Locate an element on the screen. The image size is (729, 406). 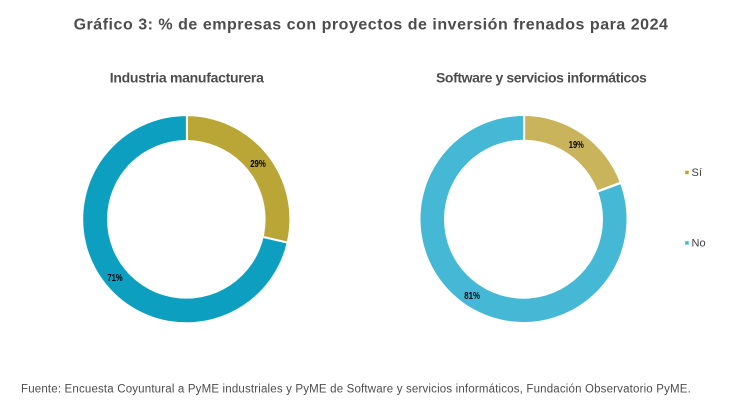
svg-text: 81% is located at coordinates (472, 296).